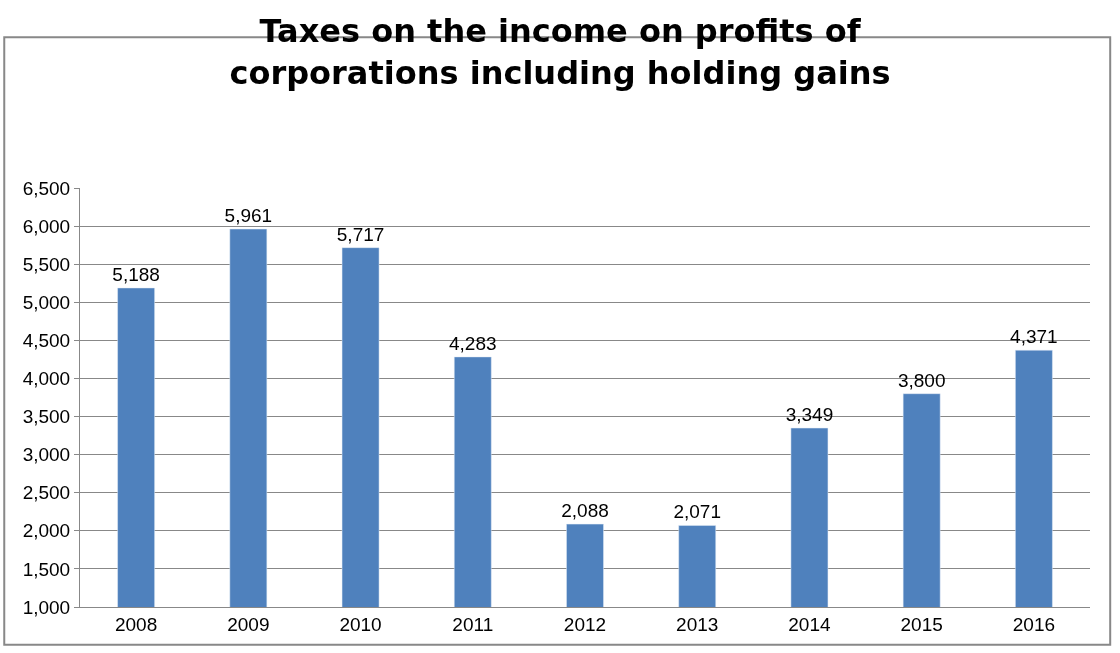 This screenshot has height=653, width=1120. Describe the element at coordinates (46, 493) in the screenshot. I see `y-tick-label: 2,500` at that location.